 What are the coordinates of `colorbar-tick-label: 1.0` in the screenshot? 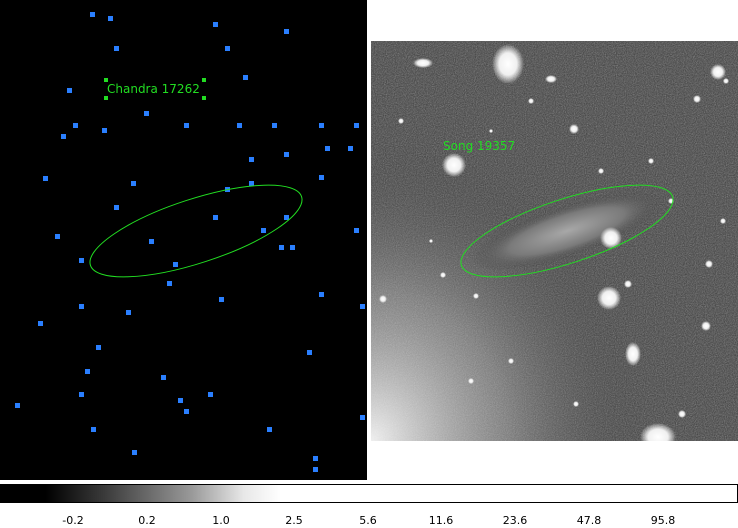 It's located at (221, 520).